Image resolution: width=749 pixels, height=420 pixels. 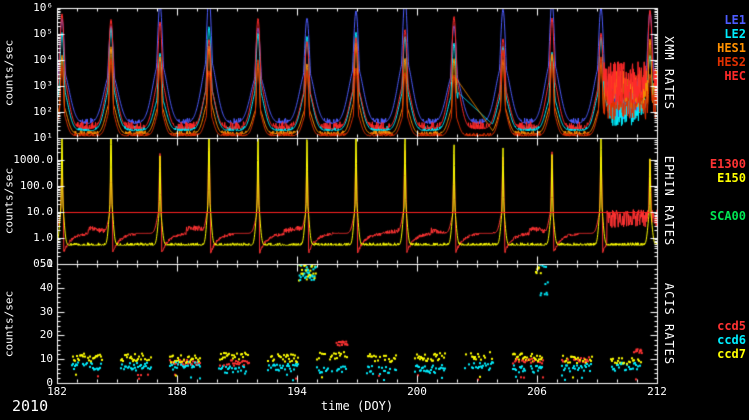 What do you see at coordinates (46, 359) in the screenshot?
I see `y-tick-label: 10` at bounding box center [46, 359].